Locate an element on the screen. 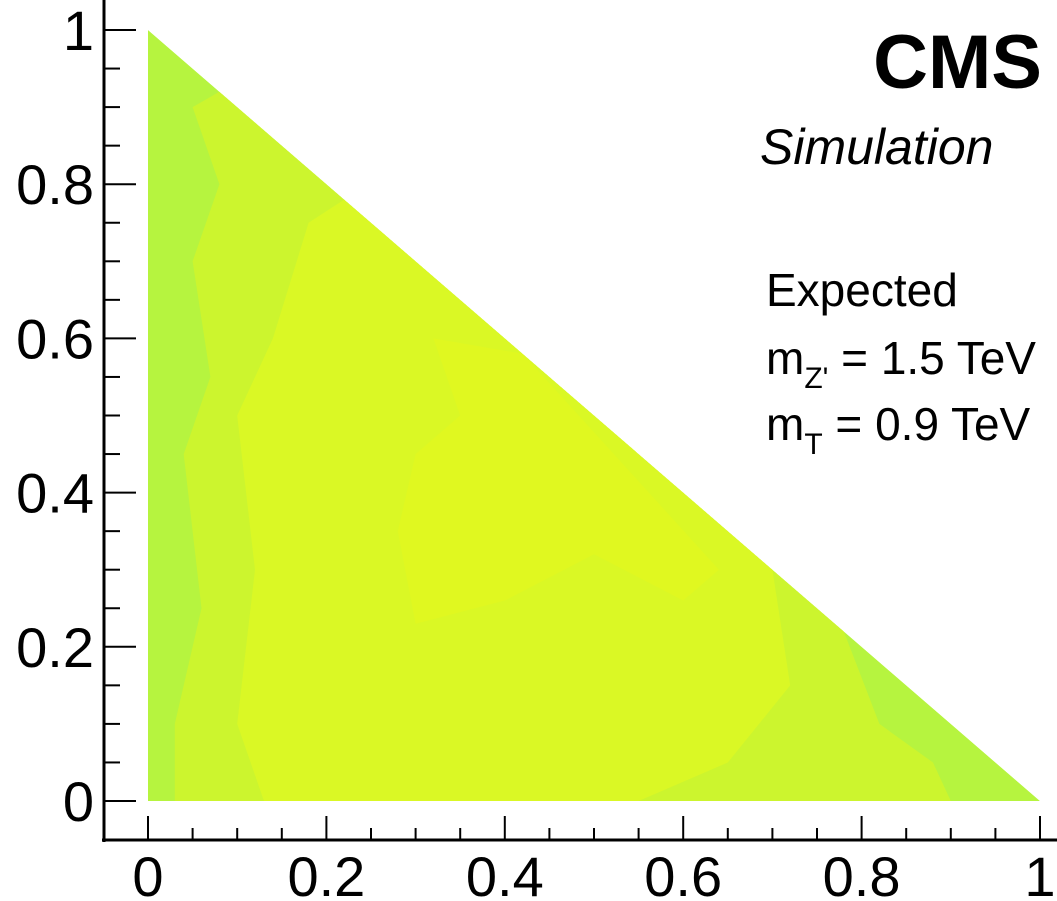 The height and width of the screenshot is (901, 1057). y-tick-label: 1 is located at coordinates (78, 31).